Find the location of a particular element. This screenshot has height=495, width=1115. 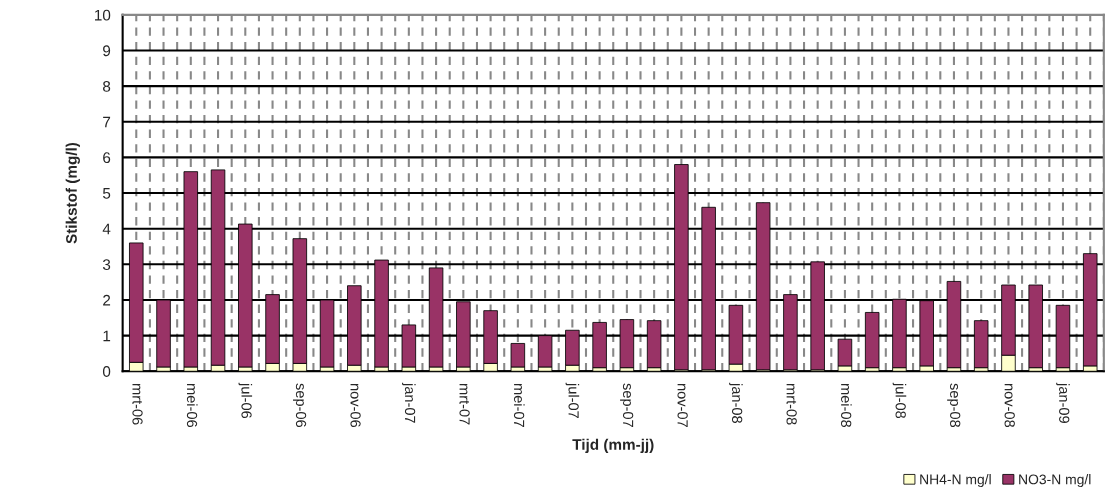

x-tick-label: mei-07 is located at coordinates (519, 405).